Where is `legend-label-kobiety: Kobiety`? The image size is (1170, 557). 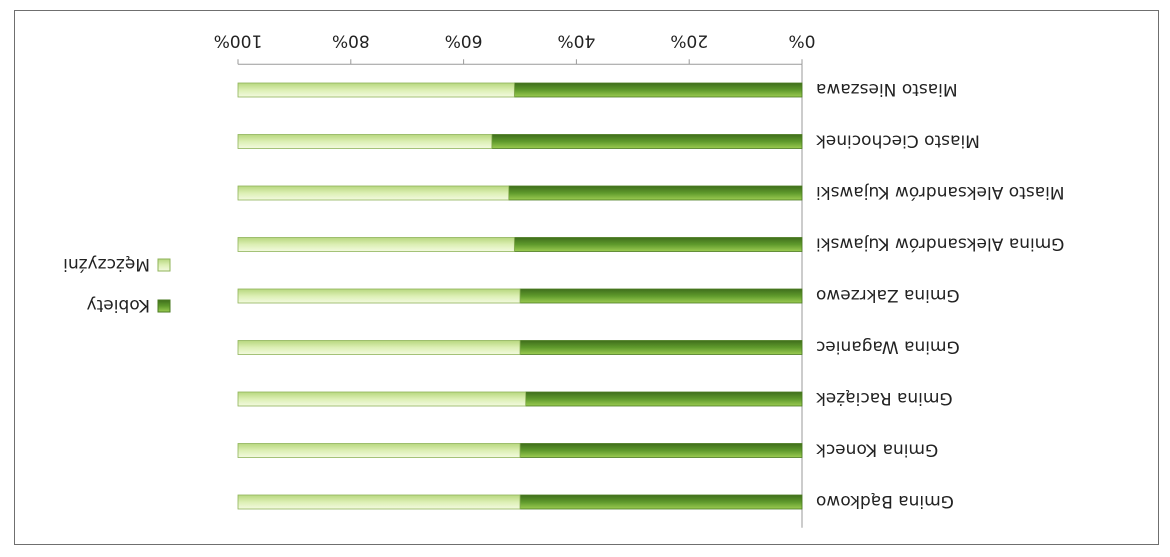
legend-label-kobiety: Kobiety is located at coordinates (118, 305).